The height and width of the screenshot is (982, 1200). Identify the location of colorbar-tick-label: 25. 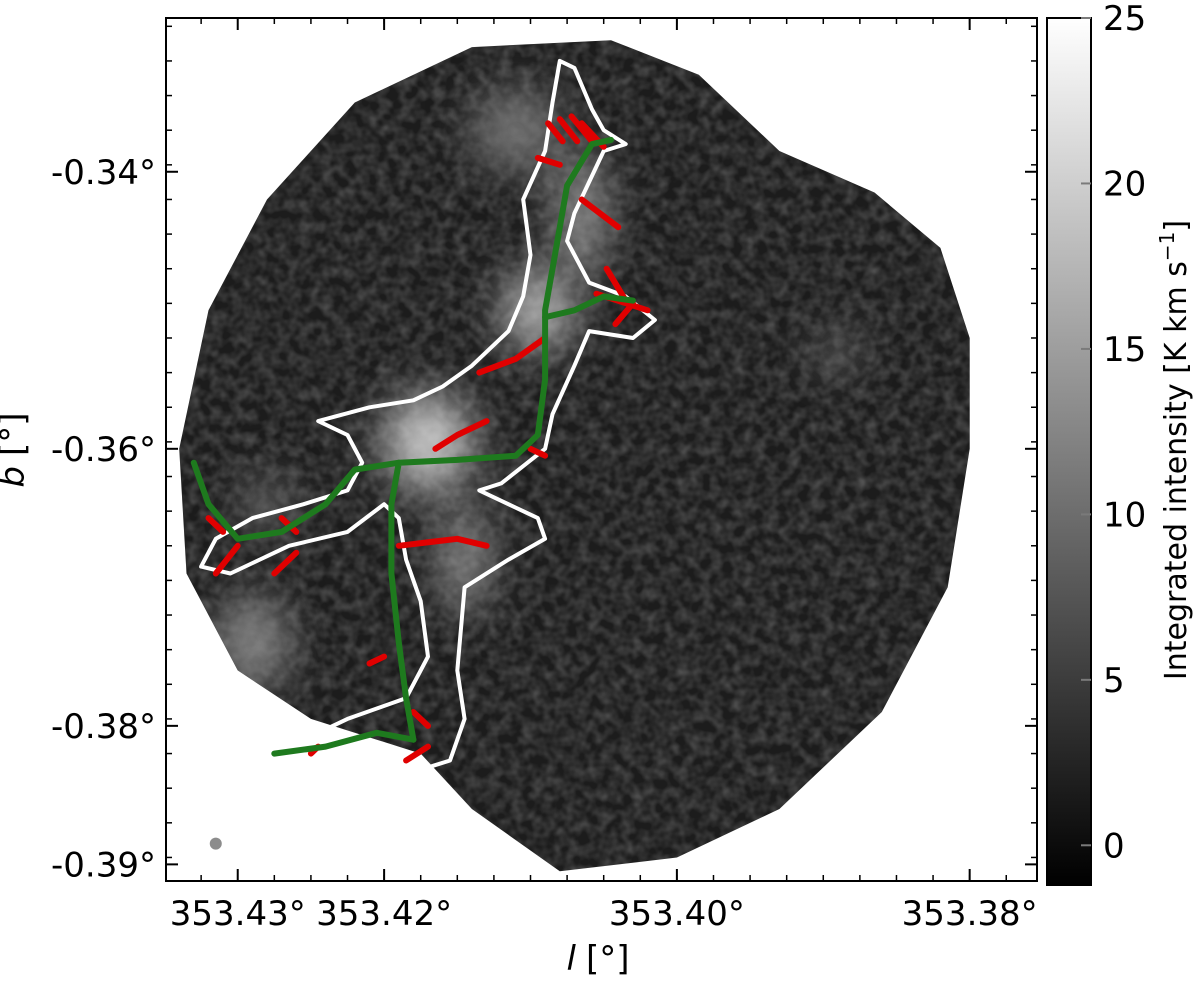
(1124, 19).